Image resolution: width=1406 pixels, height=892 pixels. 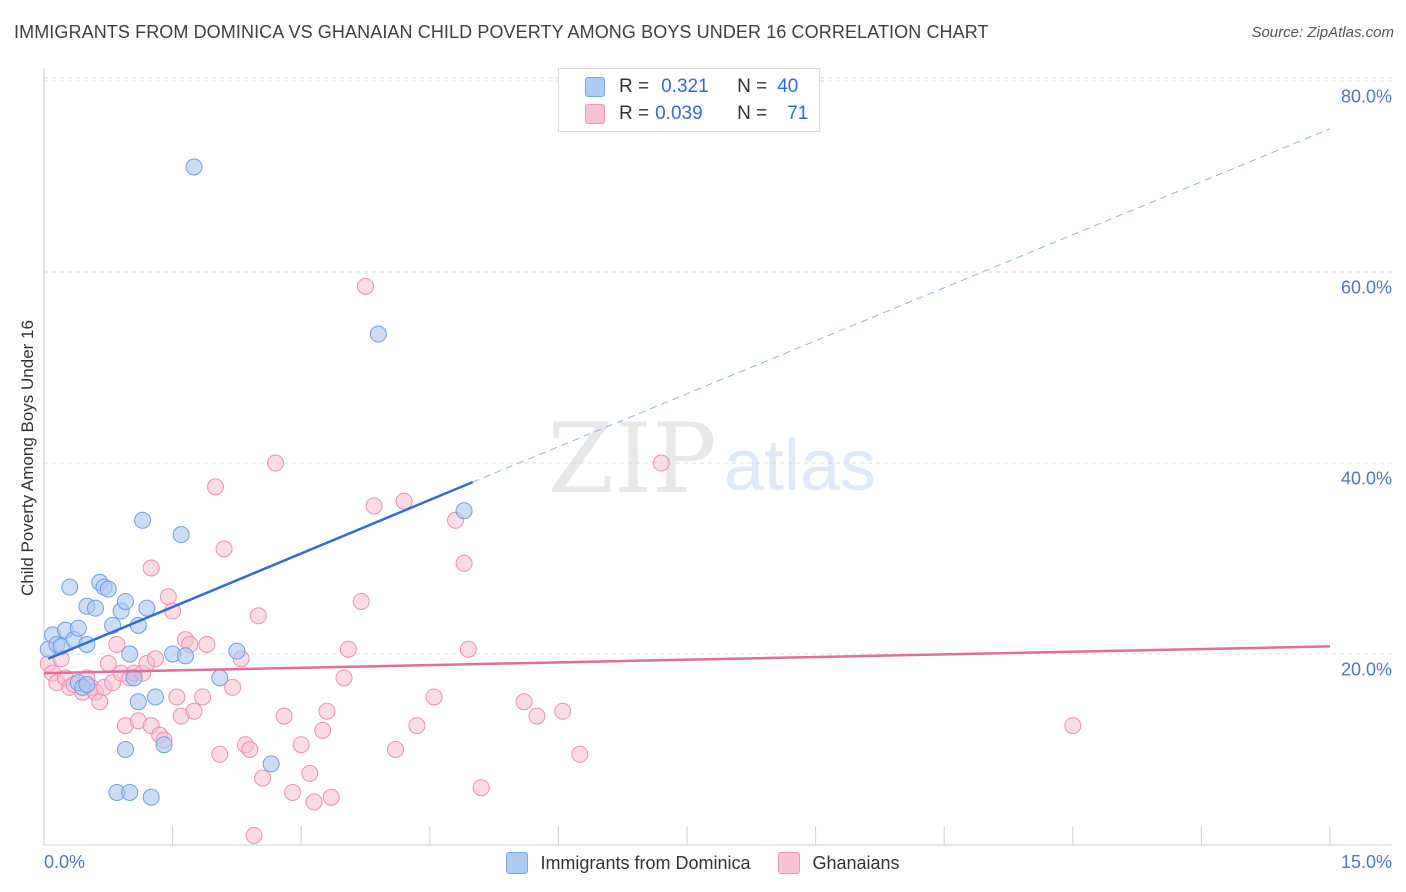 I want to click on legend-n-value: 71, so click(x=798, y=113).